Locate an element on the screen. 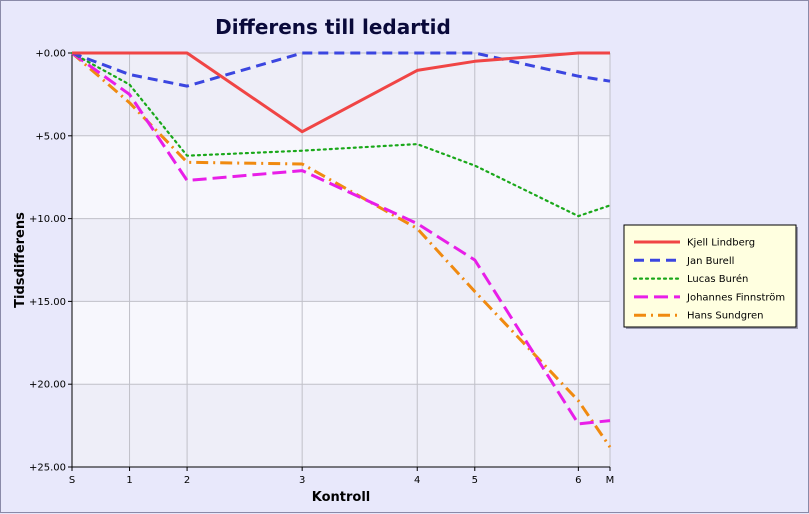 The image size is (809, 514). y-tick-label: +20.00 is located at coordinates (47, 385).